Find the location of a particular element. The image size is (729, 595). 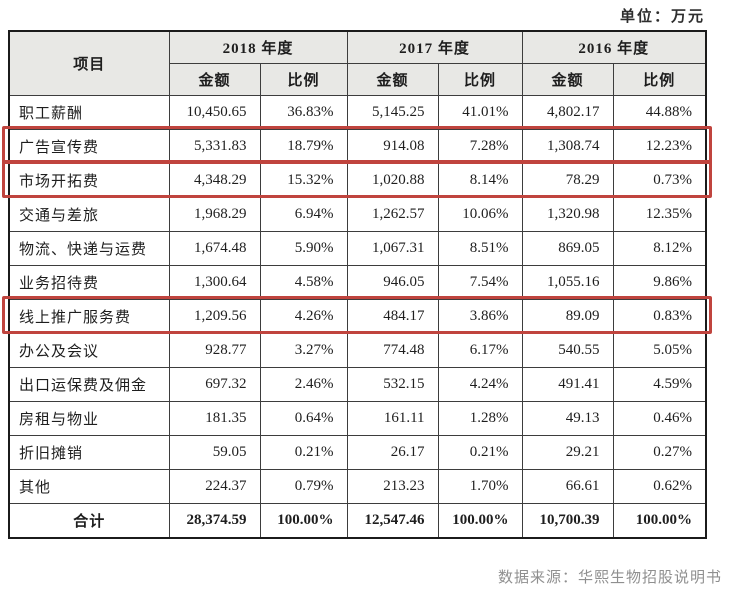

amount-cell: 697.32 is located at coordinates (214, 384).